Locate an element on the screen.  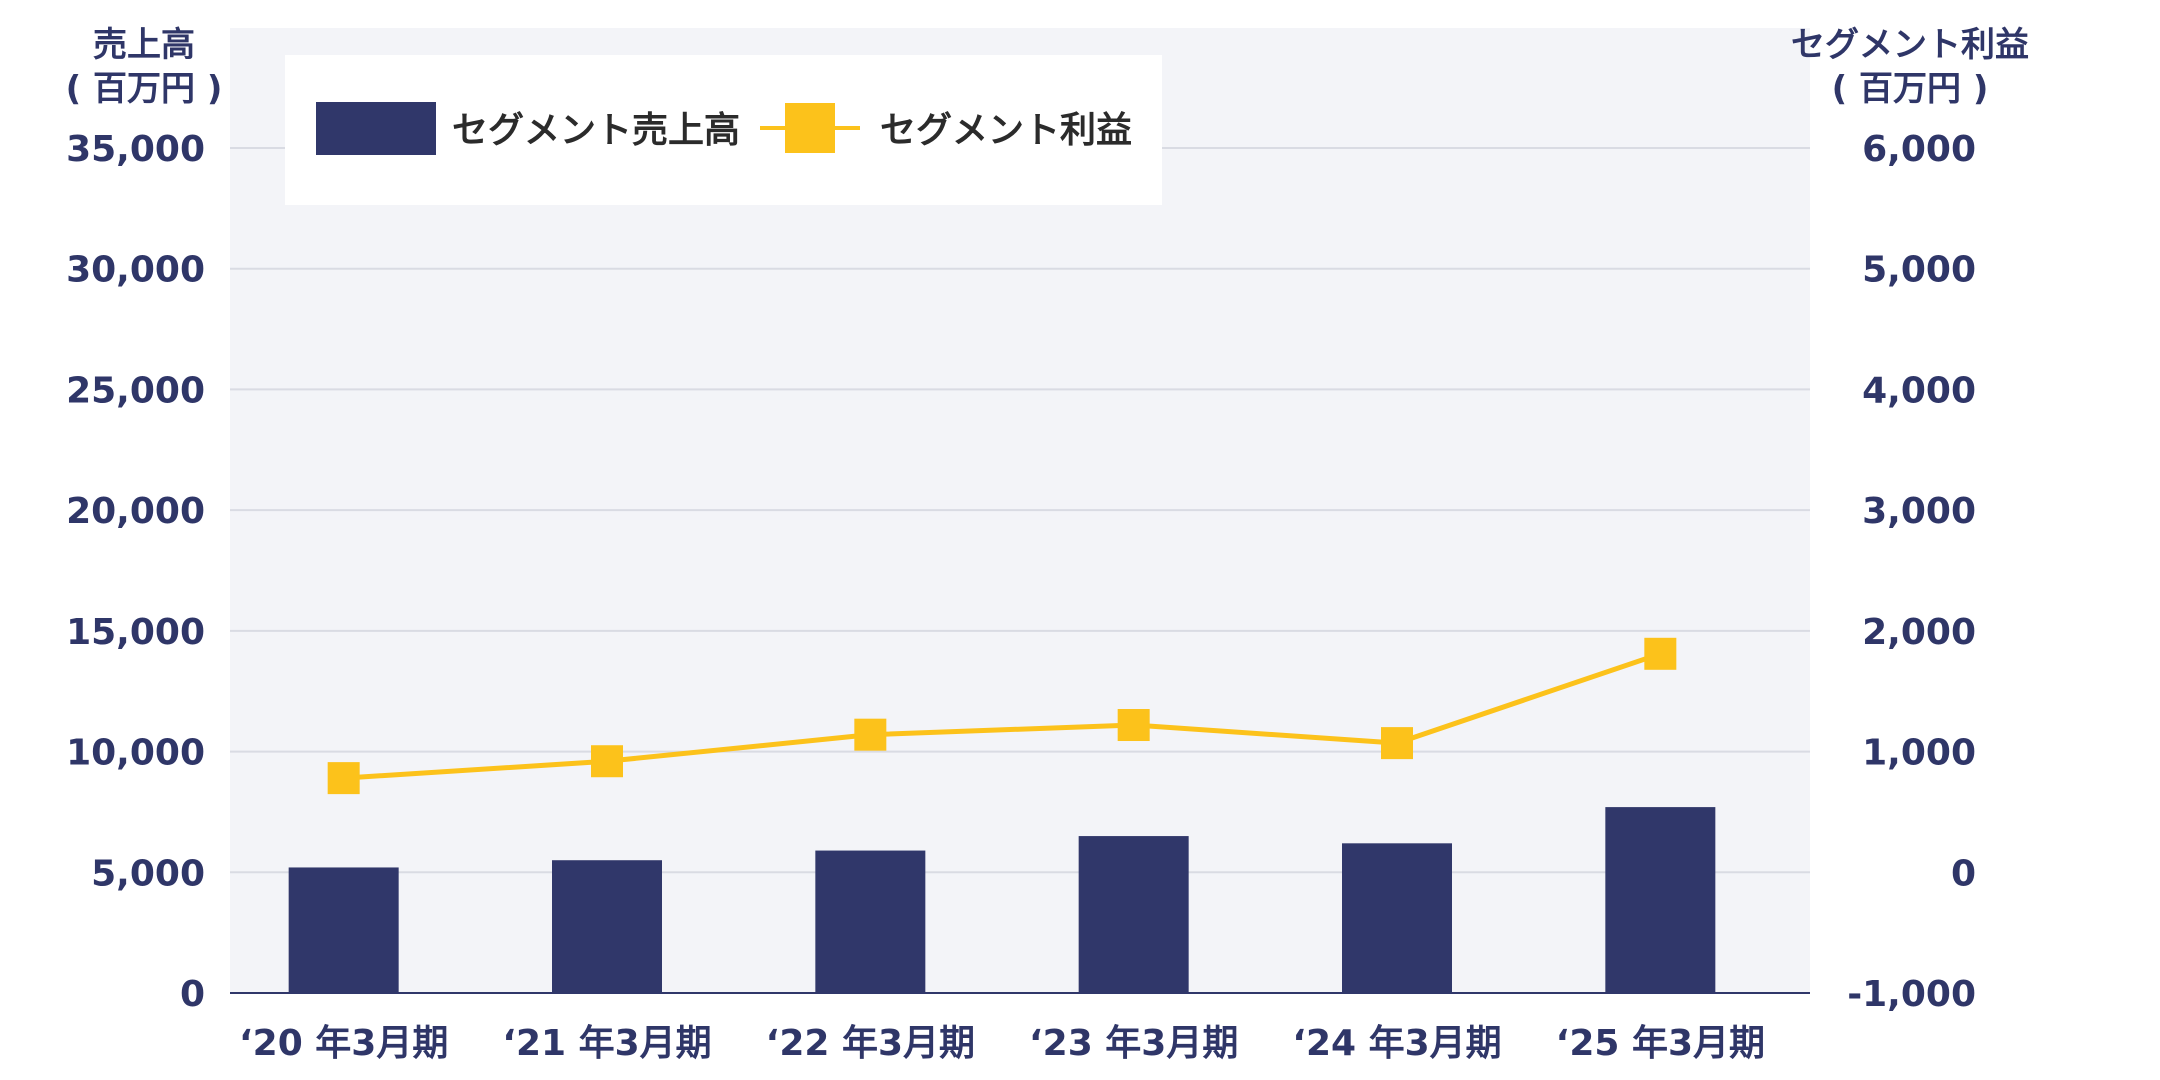
x-tick-label: ‘24 年3月期 is located at coordinates (1396, 1043).